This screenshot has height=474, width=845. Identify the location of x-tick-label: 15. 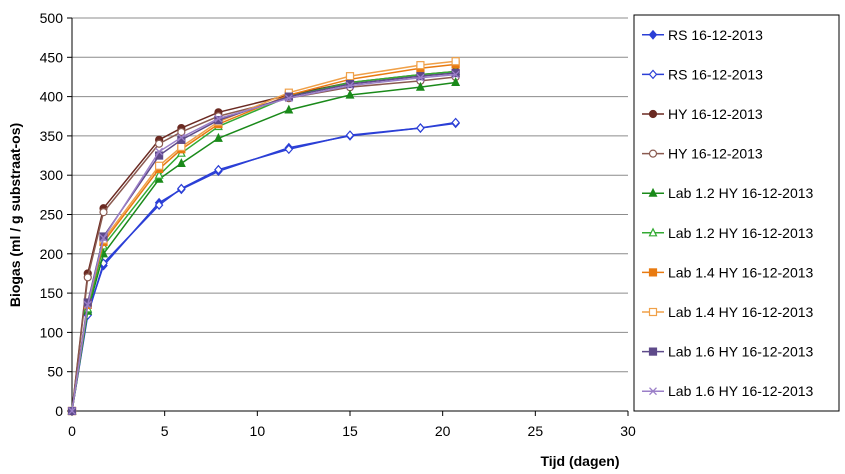
(350, 431).